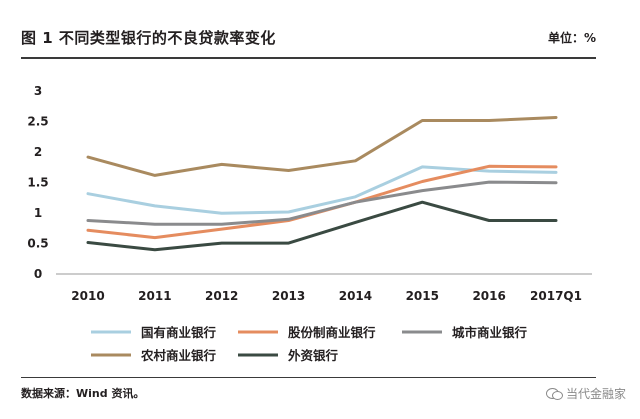 The width and height of the screenshot is (640, 419). Describe the element at coordinates (148, 38) in the screenshot. I see `chart-title: 图 1 不同类型银行的不良贷款率变化` at that location.